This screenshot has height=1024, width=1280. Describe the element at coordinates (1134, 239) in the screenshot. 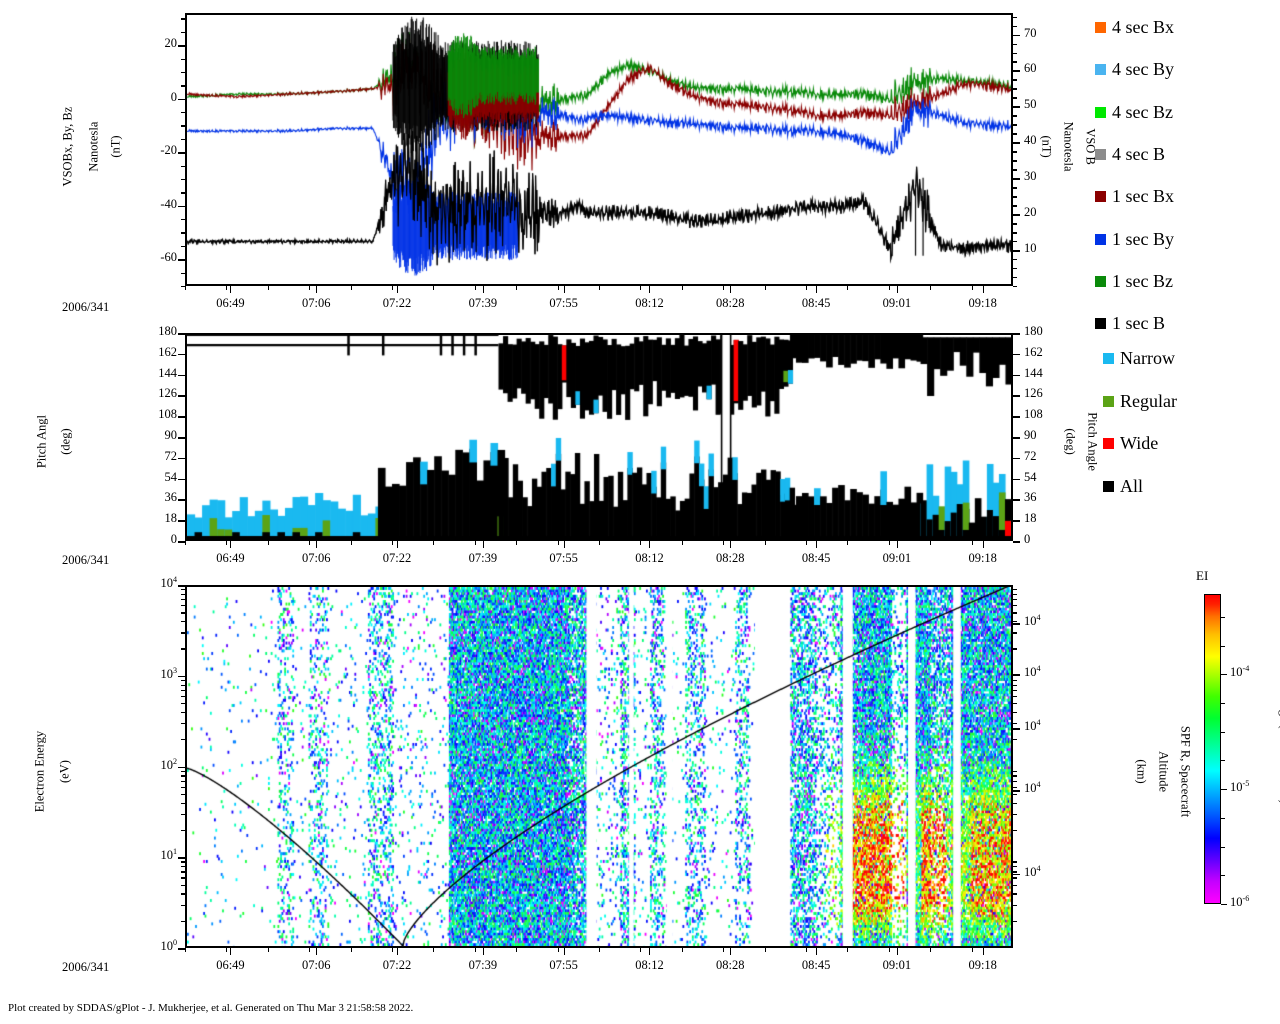

I see `legend-item: 1 sec By` at that location.